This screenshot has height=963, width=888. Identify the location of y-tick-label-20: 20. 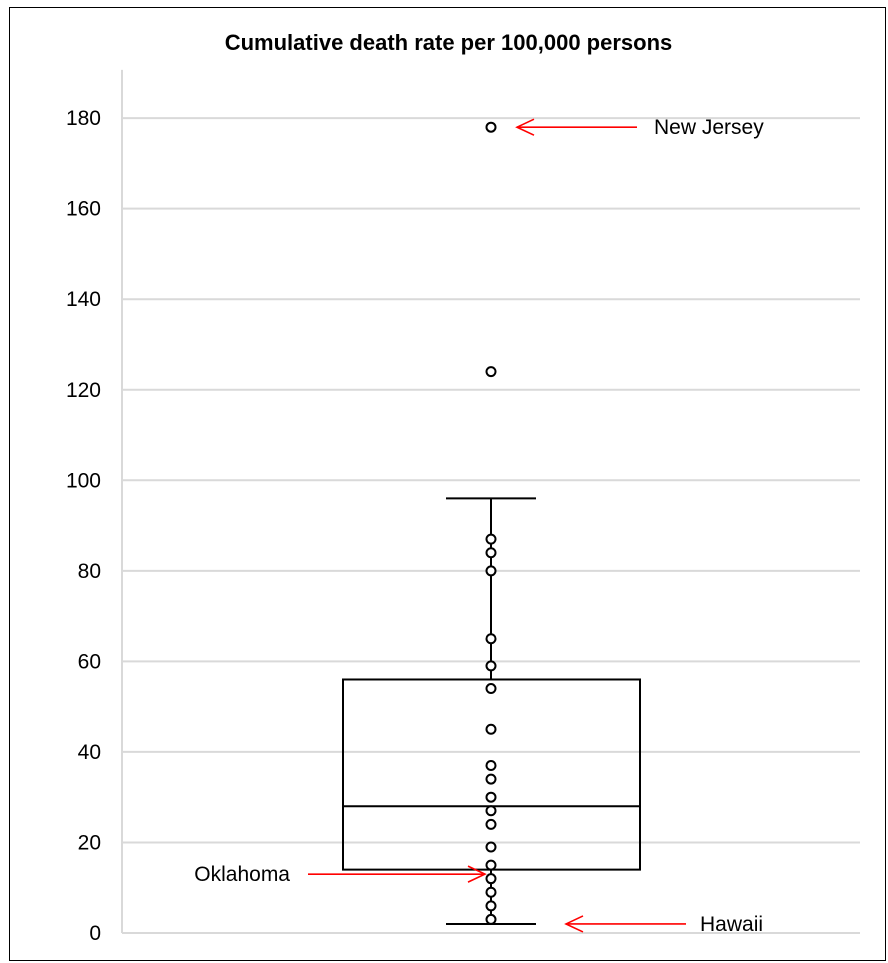
(89, 842).